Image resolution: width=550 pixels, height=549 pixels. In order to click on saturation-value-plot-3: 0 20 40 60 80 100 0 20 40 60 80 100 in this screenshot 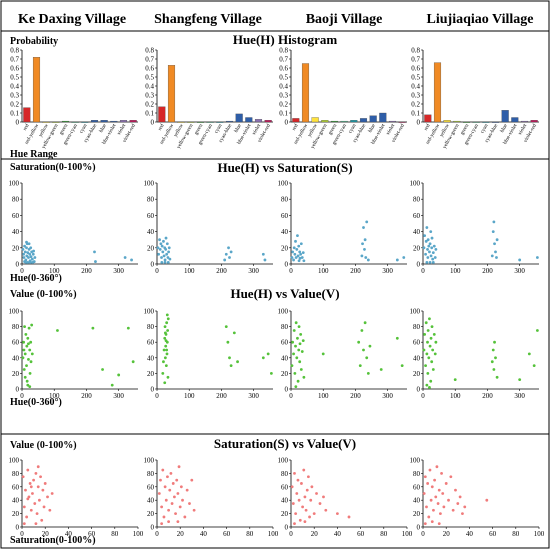, I will do `click(345, 498)`.